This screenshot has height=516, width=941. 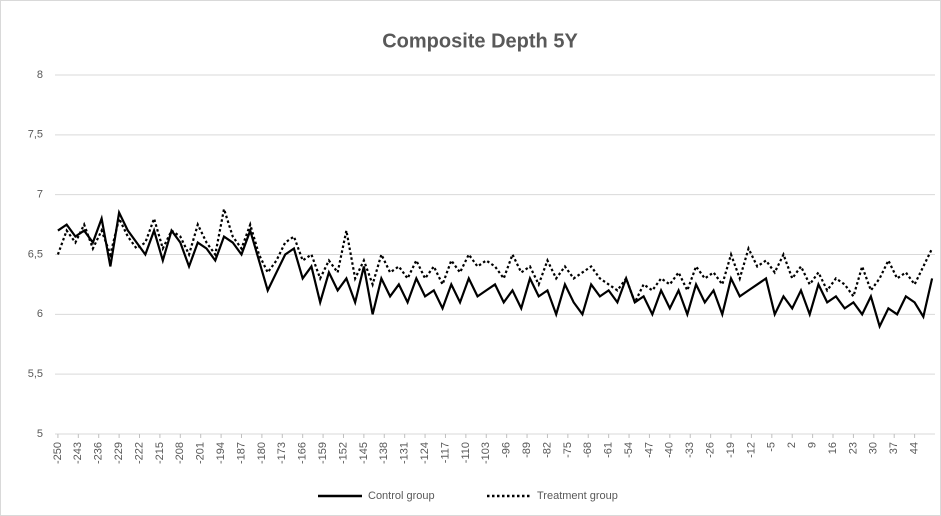 I want to click on x-tick-label: -33, so click(x=690, y=450).